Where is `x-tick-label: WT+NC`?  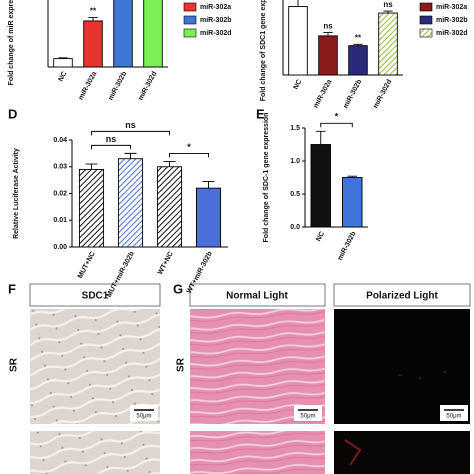 x-tick-label: WT+NC is located at coordinates (166, 263).